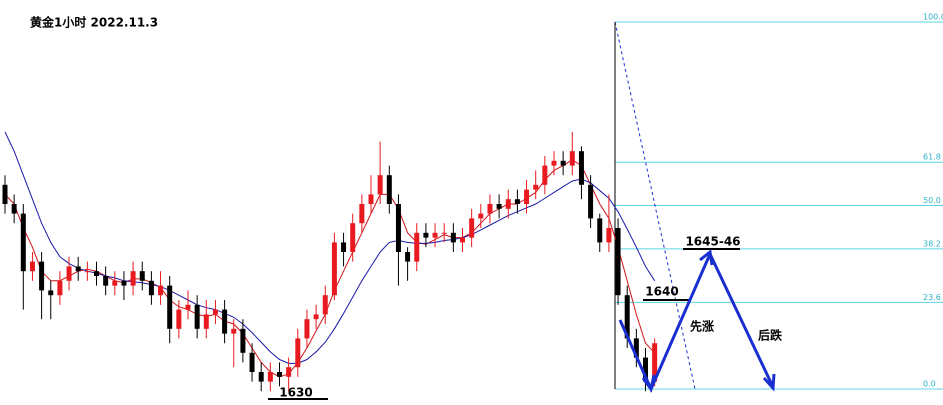 This screenshot has width=943, height=405. I want to click on annotation: 后跌, so click(770, 335).